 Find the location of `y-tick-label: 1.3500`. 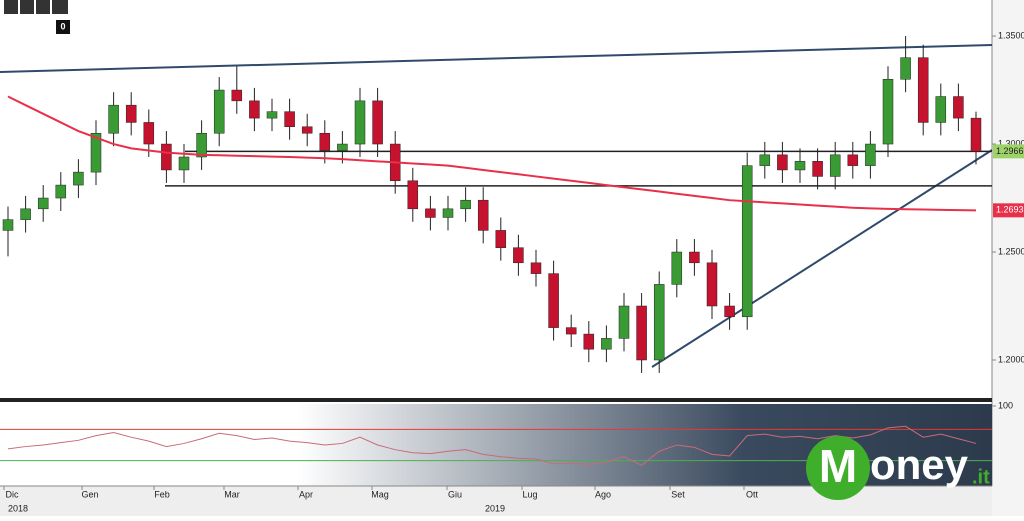

y-tick-label: 1.3500 is located at coordinates (1011, 35).